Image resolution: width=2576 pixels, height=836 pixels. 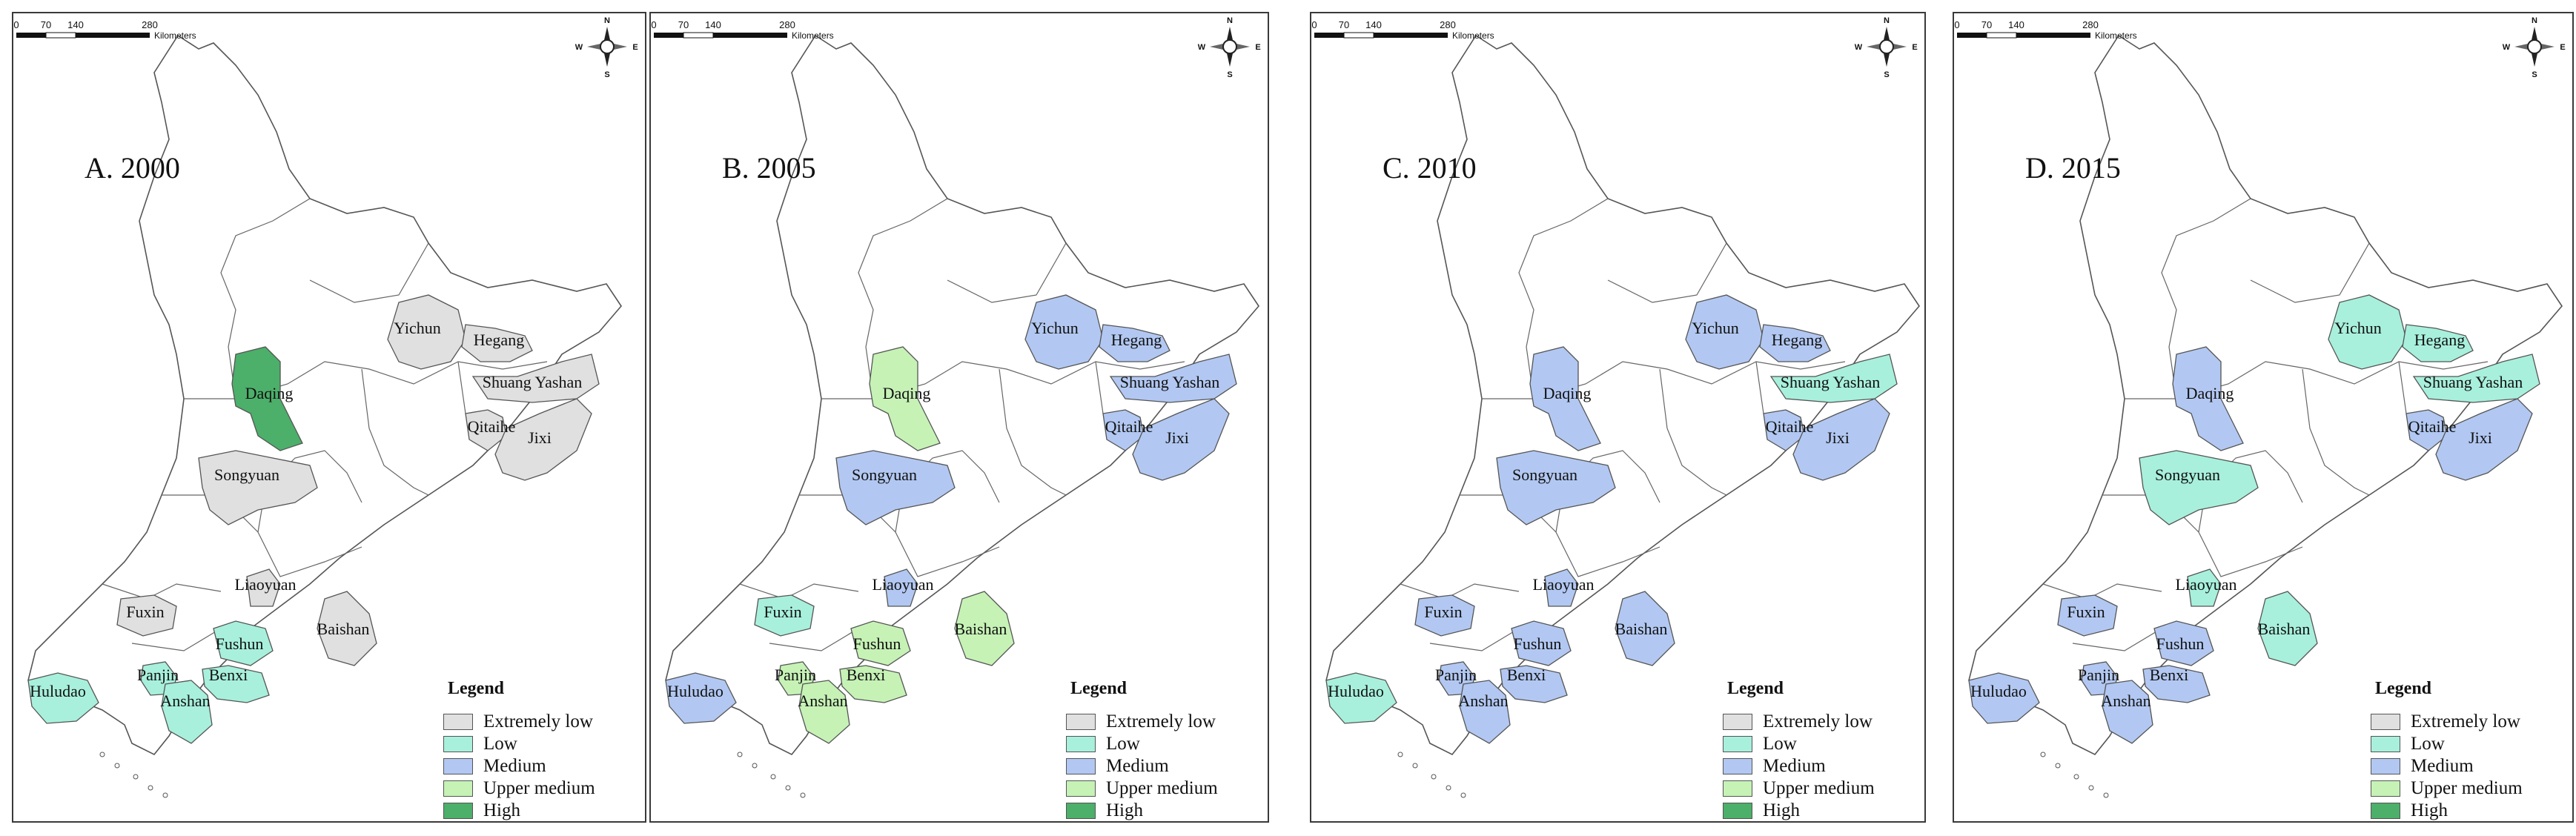 I want to click on city-region-baishan, so click(x=1645, y=628).